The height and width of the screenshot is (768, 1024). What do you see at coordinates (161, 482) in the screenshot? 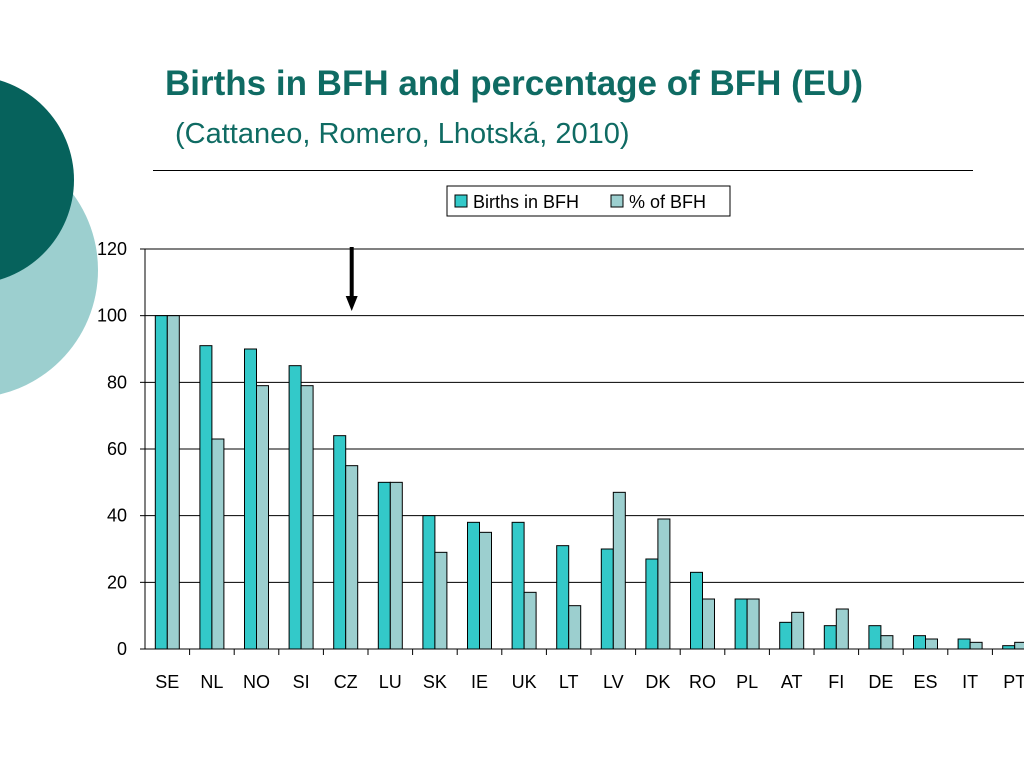
I see `bar-births-se` at bounding box center [161, 482].